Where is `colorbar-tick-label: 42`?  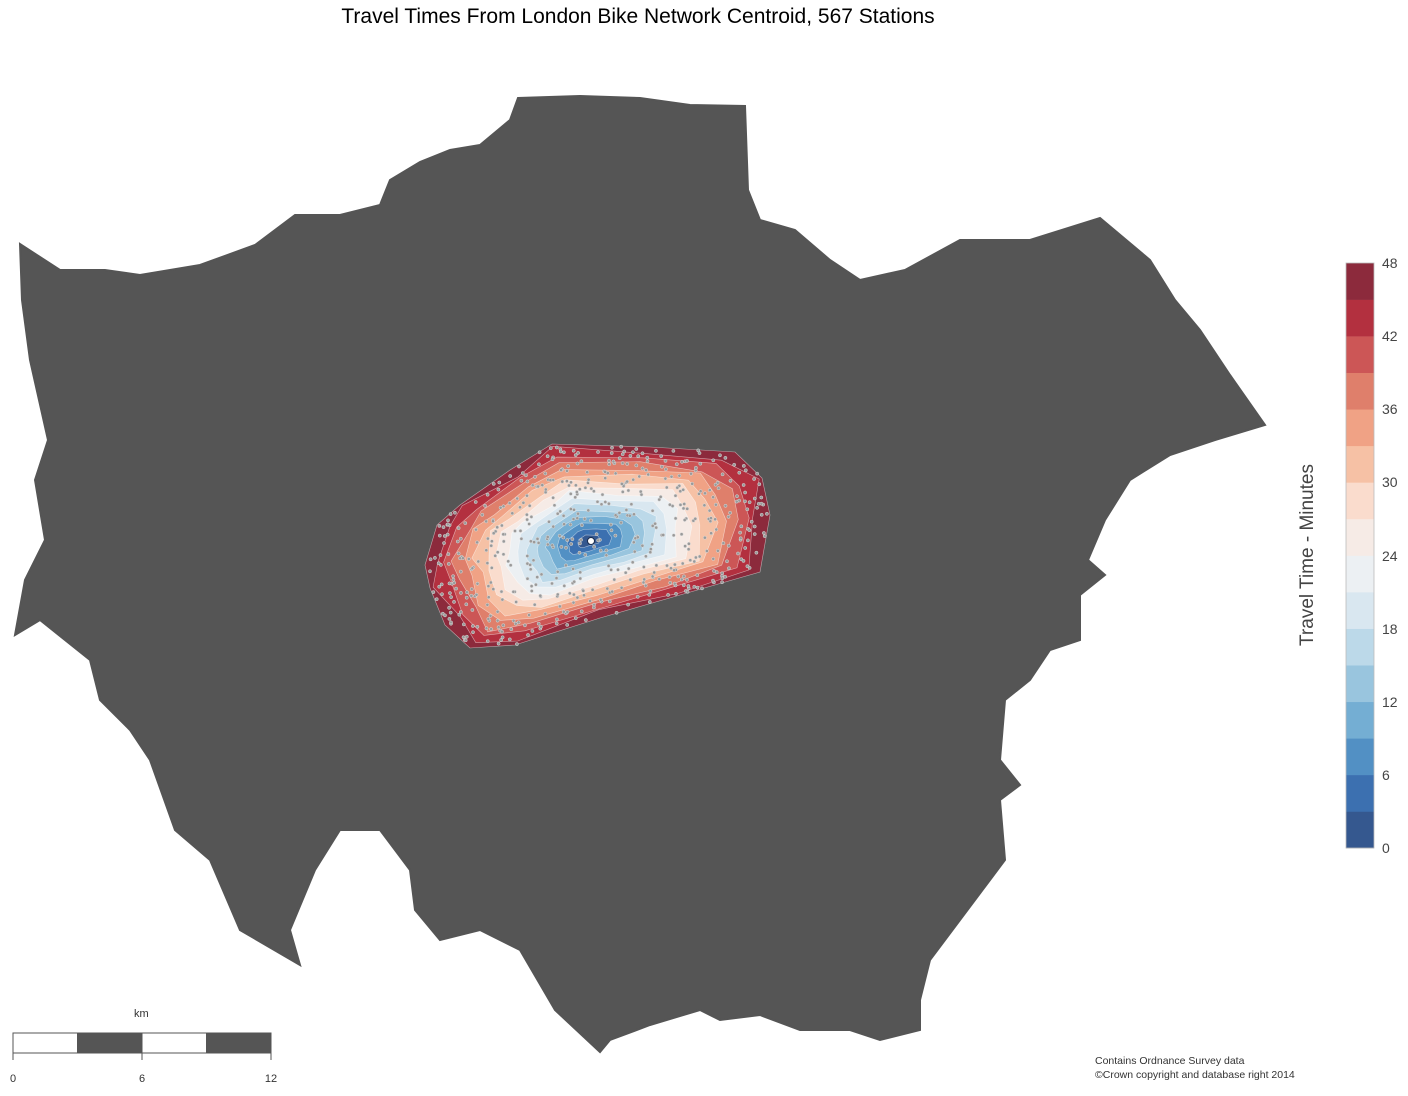 colorbar-tick-label: 42 is located at coordinates (1390, 336).